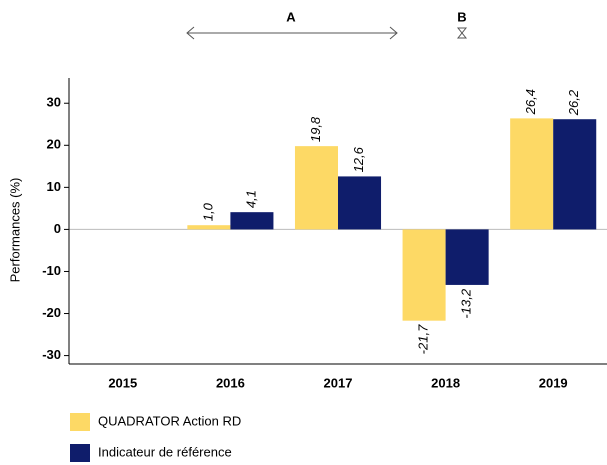  What do you see at coordinates (51, 312) in the screenshot?
I see `y-tick-label: -20` at bounding box center [51, 312].